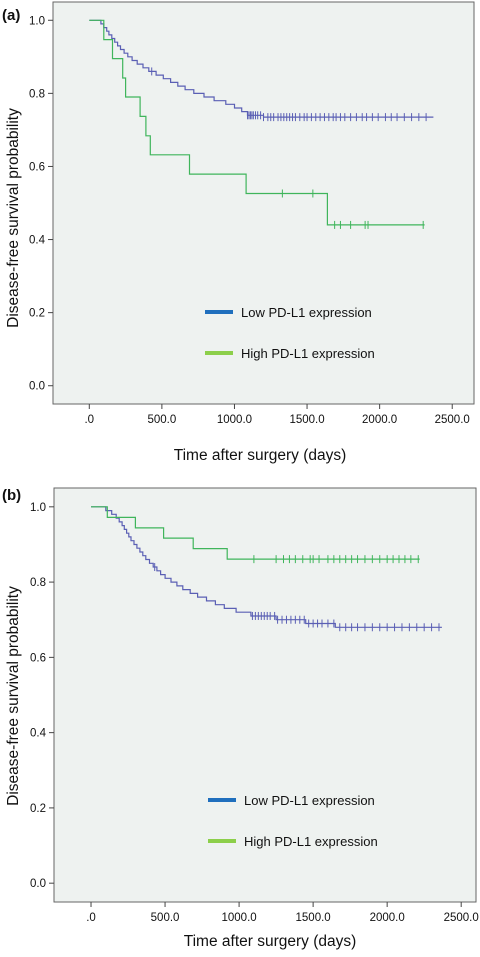 This screenshot has width=480, height=957. I want to click on y-tick-label-b: 0.8, so click(38, 583).